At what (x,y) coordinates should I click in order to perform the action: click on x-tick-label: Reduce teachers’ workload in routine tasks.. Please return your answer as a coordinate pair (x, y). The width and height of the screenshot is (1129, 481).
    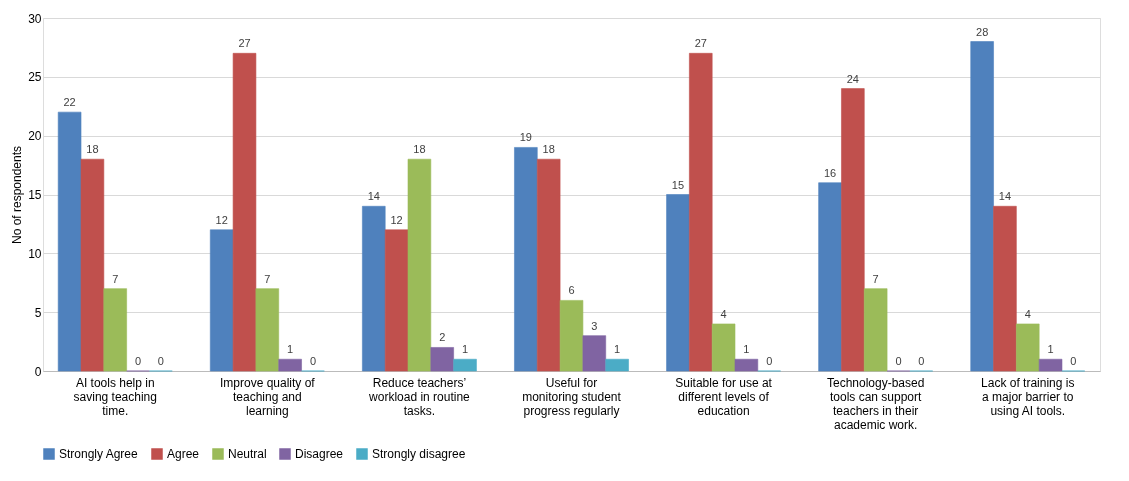
    Looking at the image, I should click on (419, 396).